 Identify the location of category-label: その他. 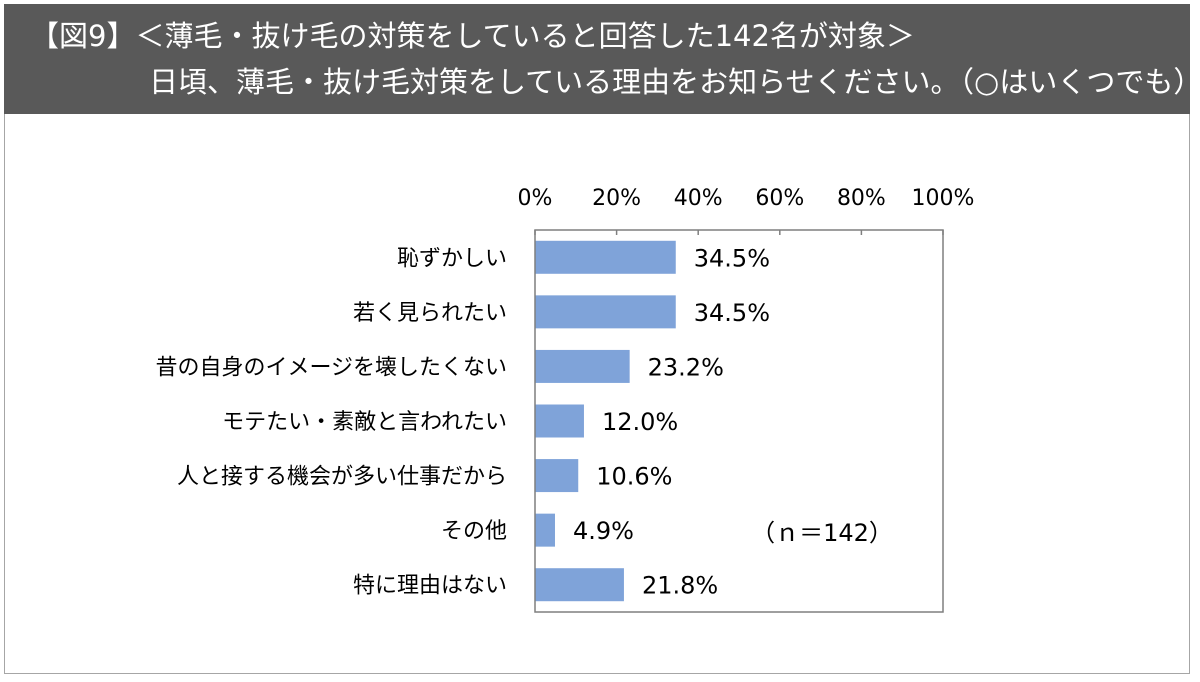
(474, 531).